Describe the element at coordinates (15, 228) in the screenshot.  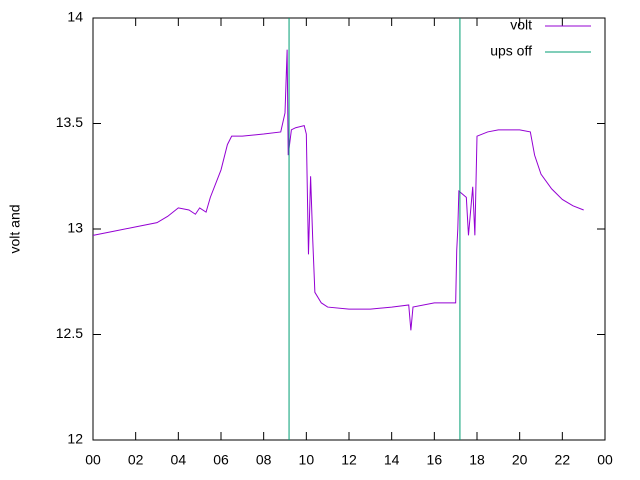
I see `y-axis-label: volt and` at that location.